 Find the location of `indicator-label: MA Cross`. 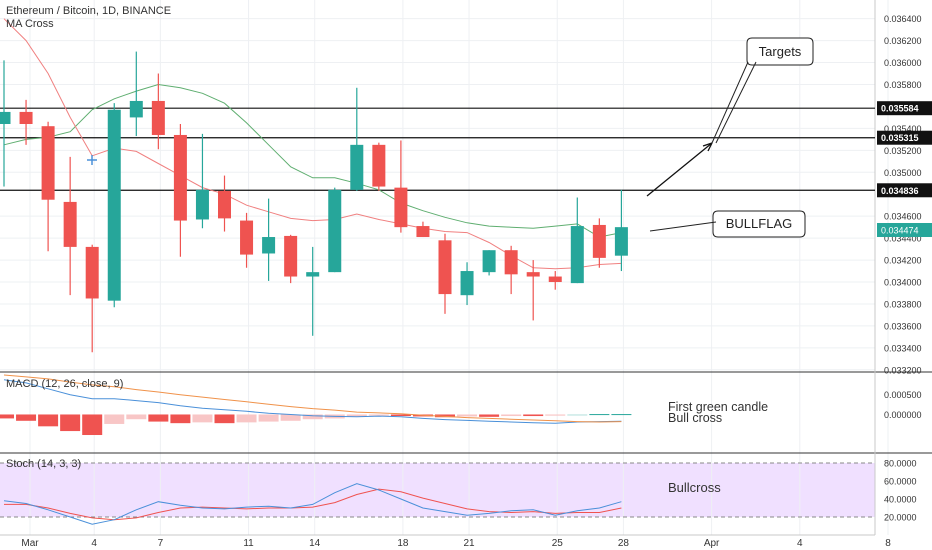

indicator-label: MA Cross is located at coordinates (30, 24).